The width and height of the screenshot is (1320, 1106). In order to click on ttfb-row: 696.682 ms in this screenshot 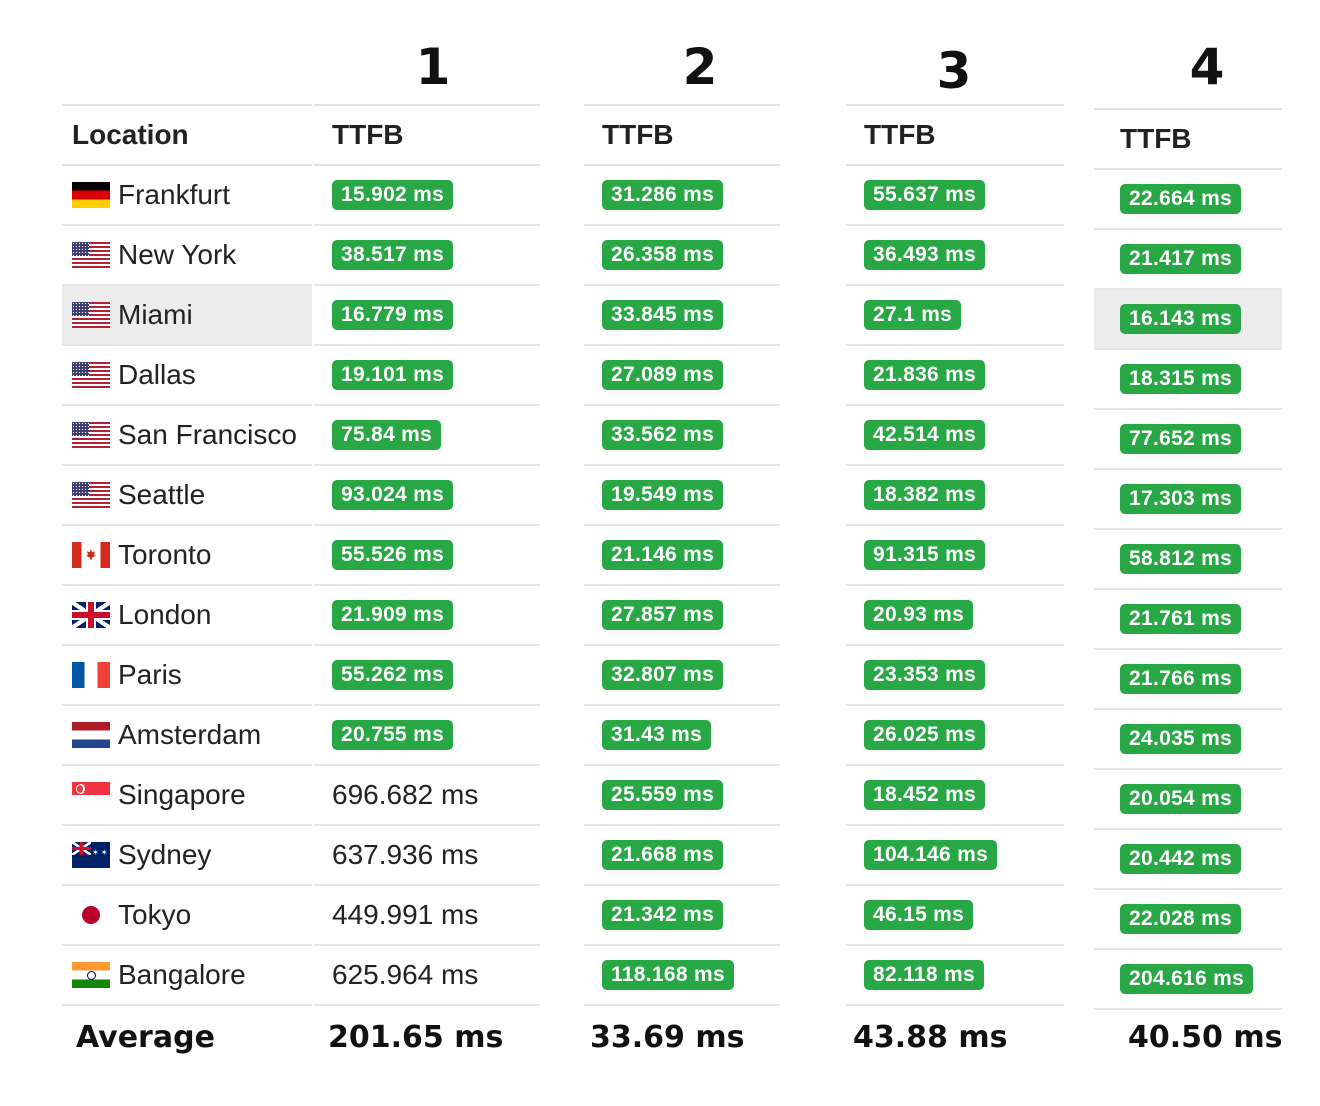, I will do `click(427, 796)`.